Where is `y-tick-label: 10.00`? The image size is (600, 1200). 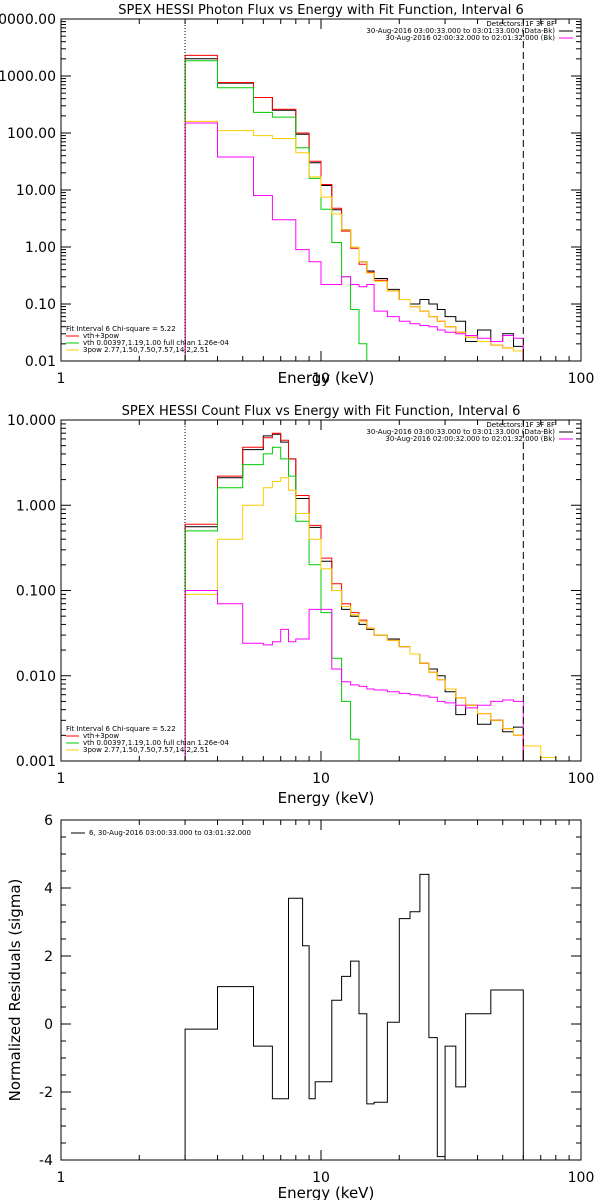 y-tick-label: 10.00 is located at coordinates (36, 191).